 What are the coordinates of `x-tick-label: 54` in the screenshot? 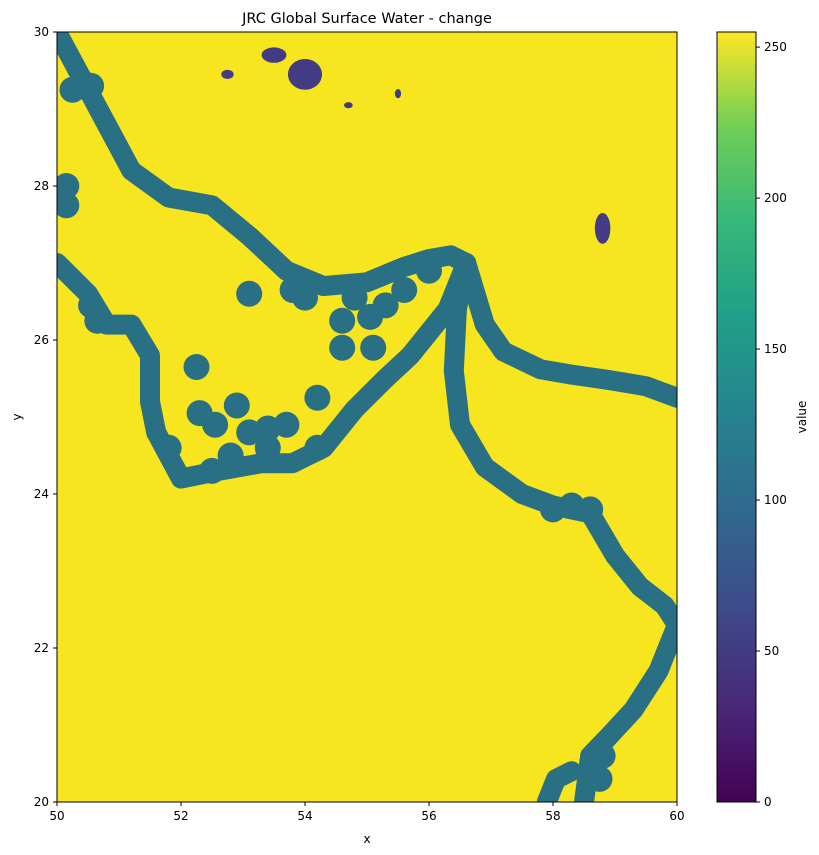 It's located at (304, 816).